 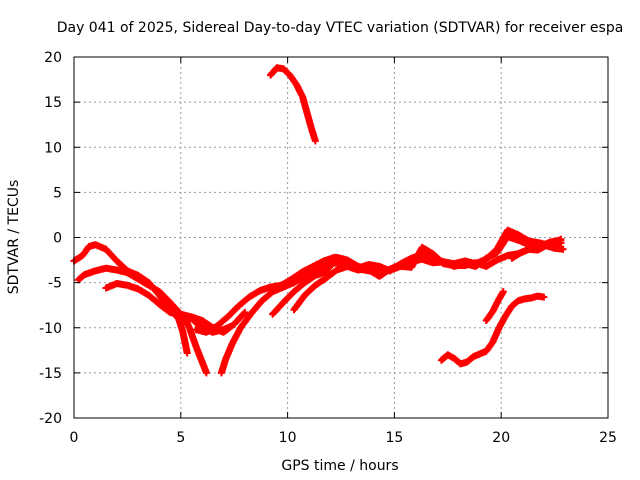 What do you see at coordinates (394, 438) in the screenshot?
I see `x-tick-label: 15` at bounding box center [394, 438].